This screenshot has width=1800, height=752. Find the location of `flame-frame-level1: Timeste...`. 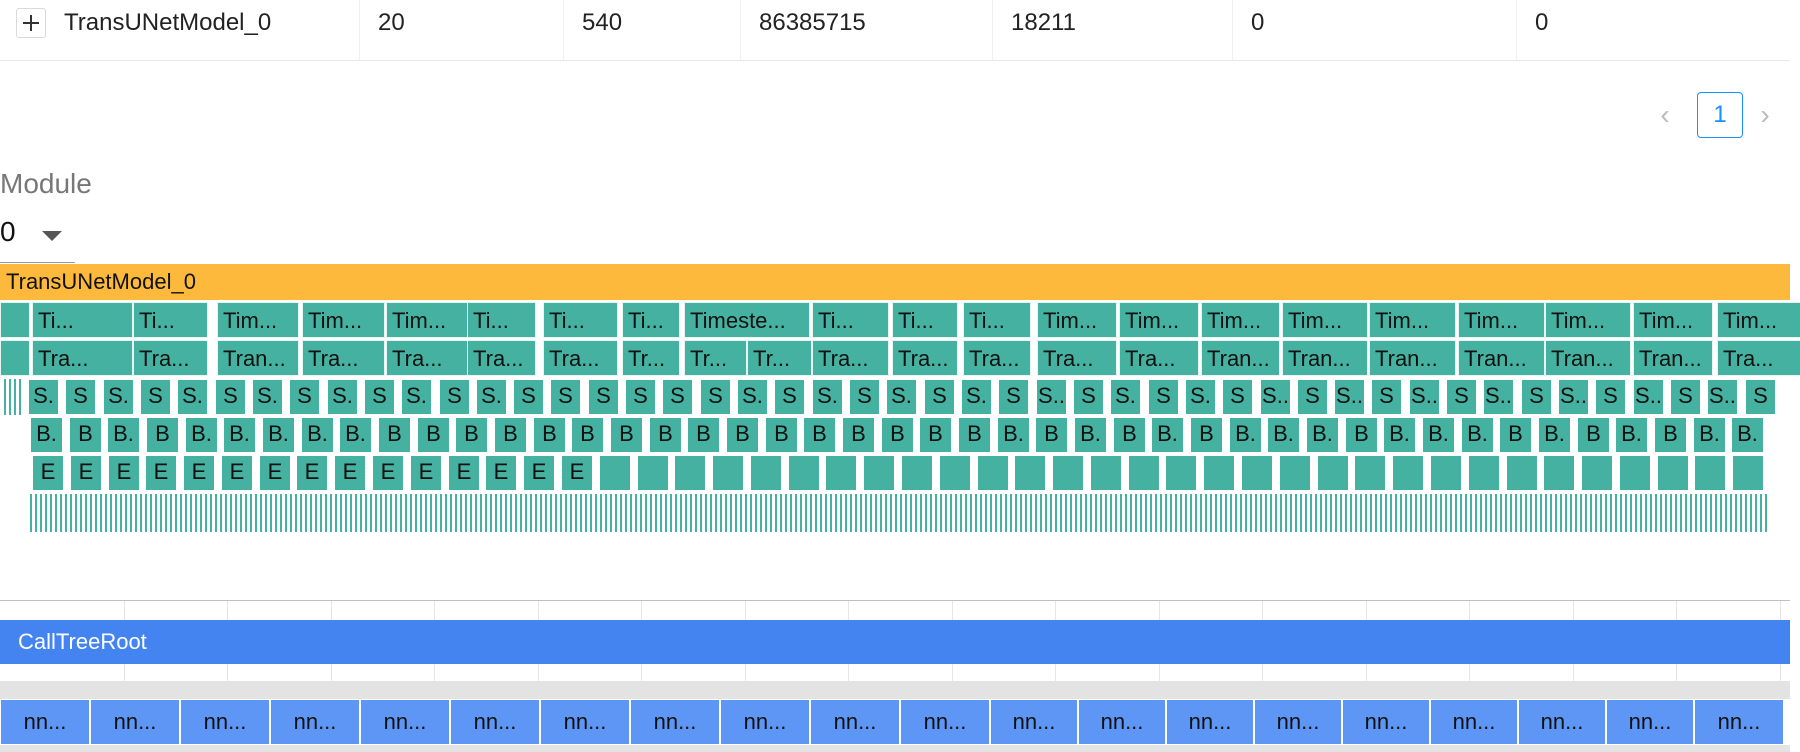

flame-frame-level1: Timeste... is located at coordinates (747, 320).